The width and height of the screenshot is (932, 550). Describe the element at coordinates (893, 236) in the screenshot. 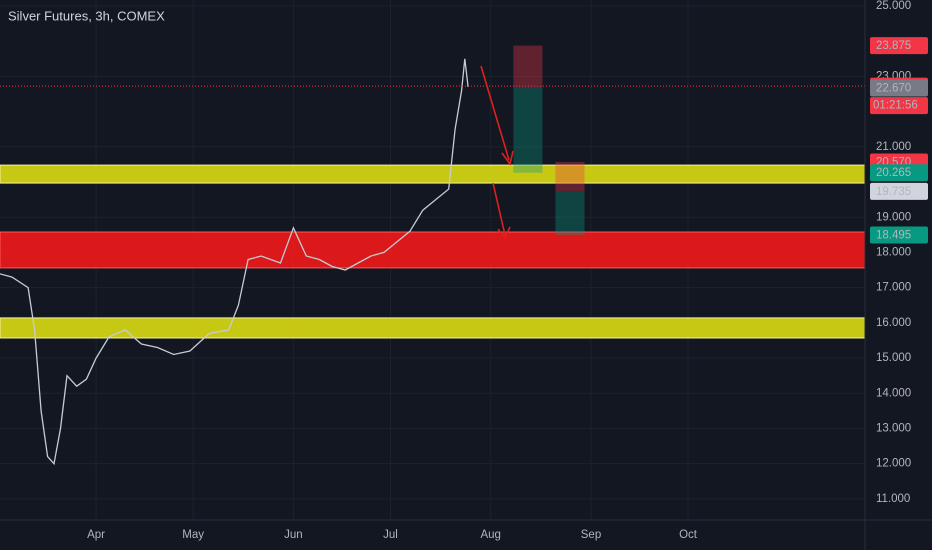

I see `price-label: 18.495` at that location.